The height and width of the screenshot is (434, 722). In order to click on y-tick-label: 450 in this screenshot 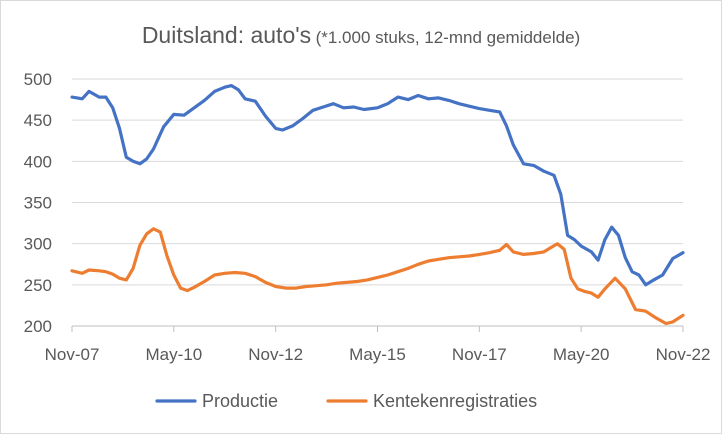, I will do `click(38, 120)`.